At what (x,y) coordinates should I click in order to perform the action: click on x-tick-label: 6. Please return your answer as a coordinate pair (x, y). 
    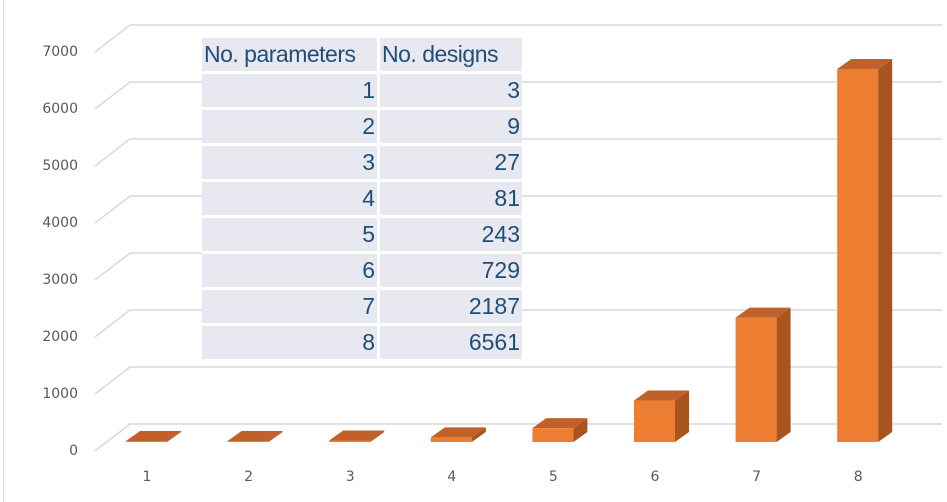
    Looking at the image, I should click on (655, 477).